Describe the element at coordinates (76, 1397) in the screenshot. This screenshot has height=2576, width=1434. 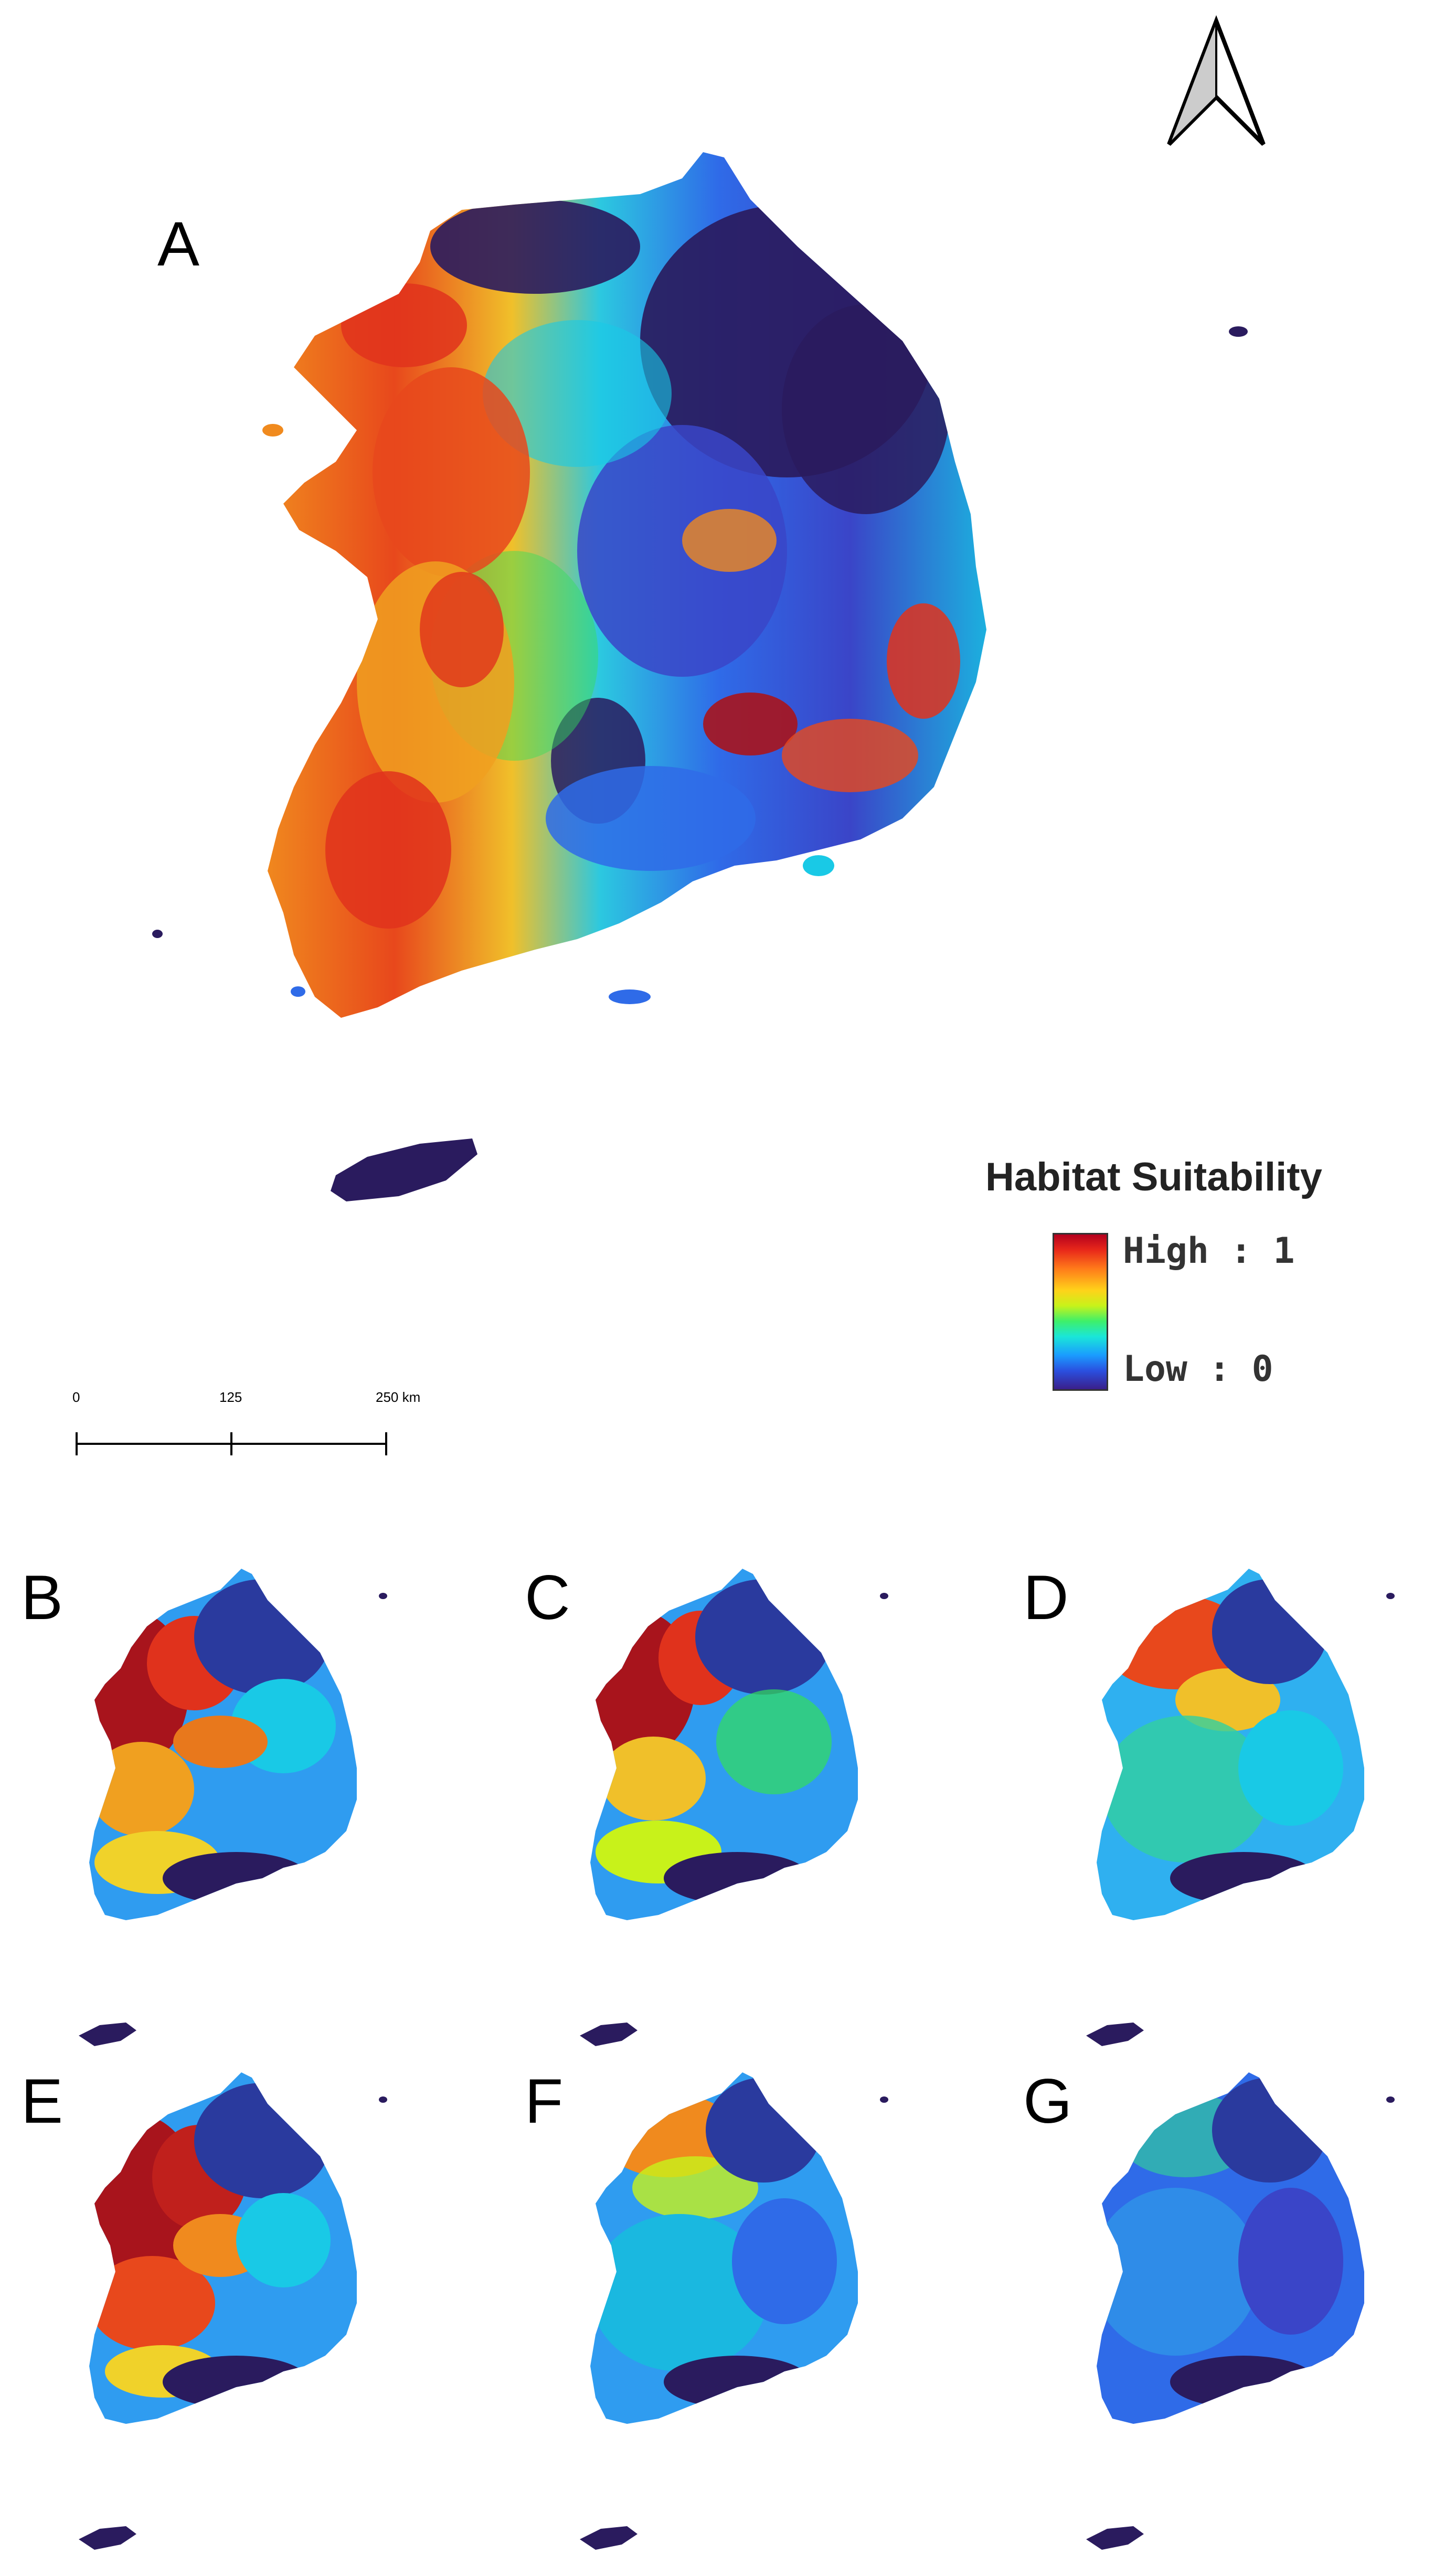
I see `scale-label-0: 0` at that location.